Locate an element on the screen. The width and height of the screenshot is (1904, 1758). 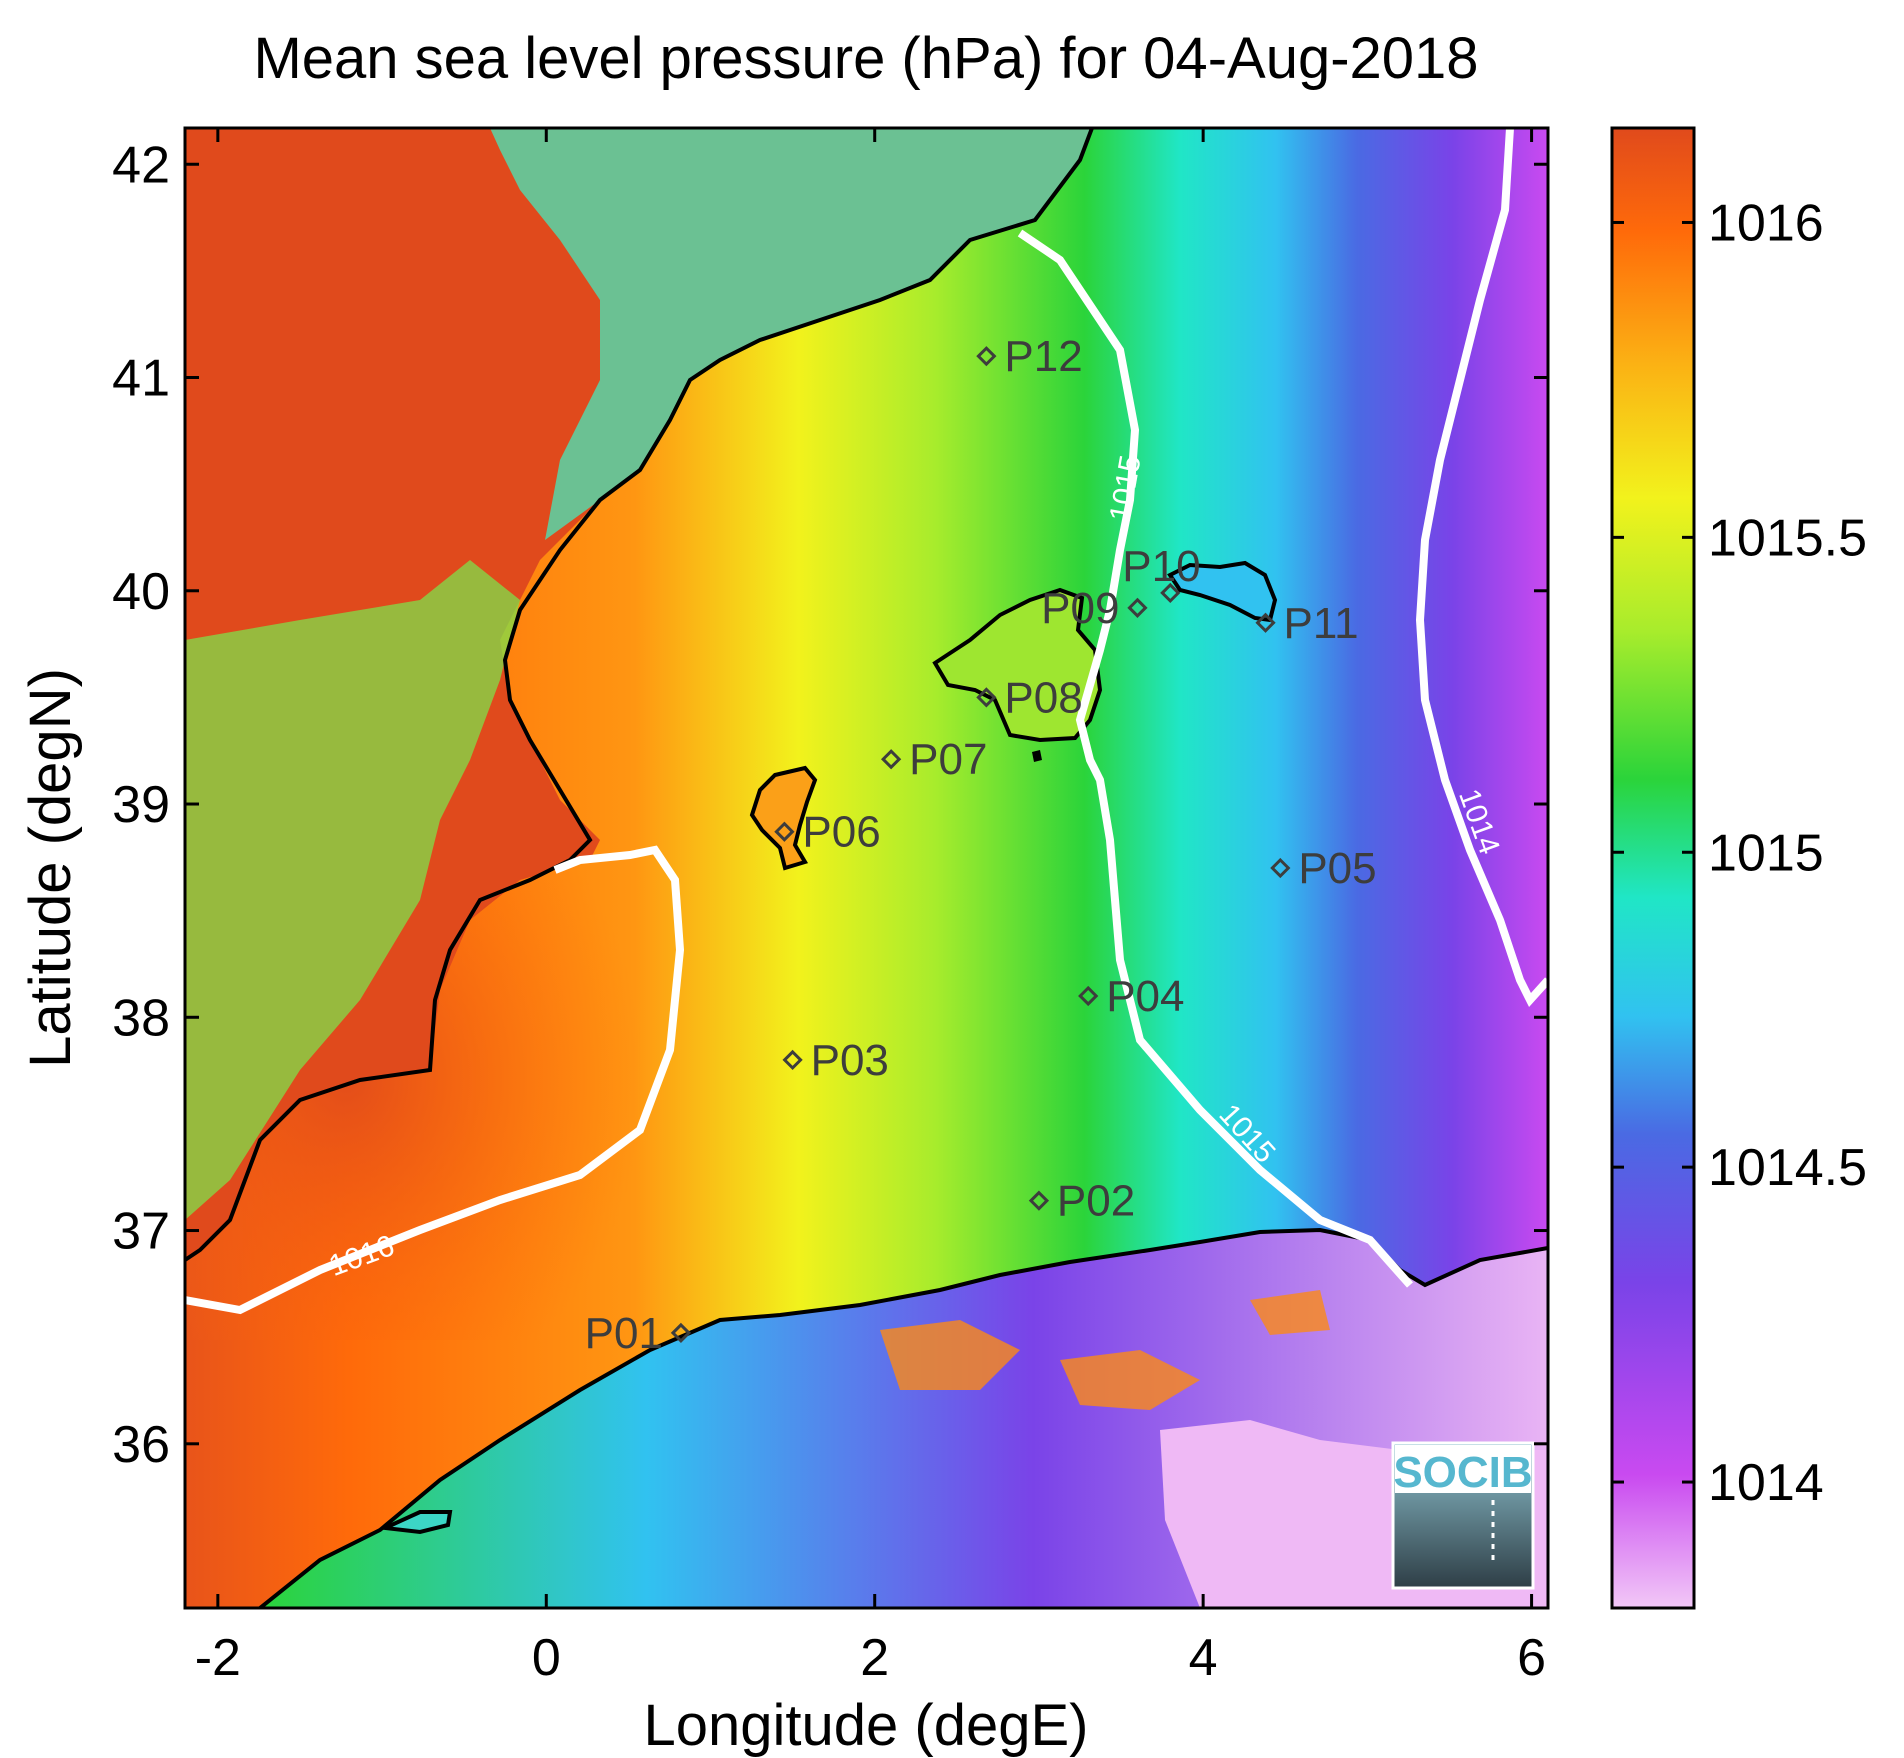
station-label: P04 is located at coordinates (1145, 996).